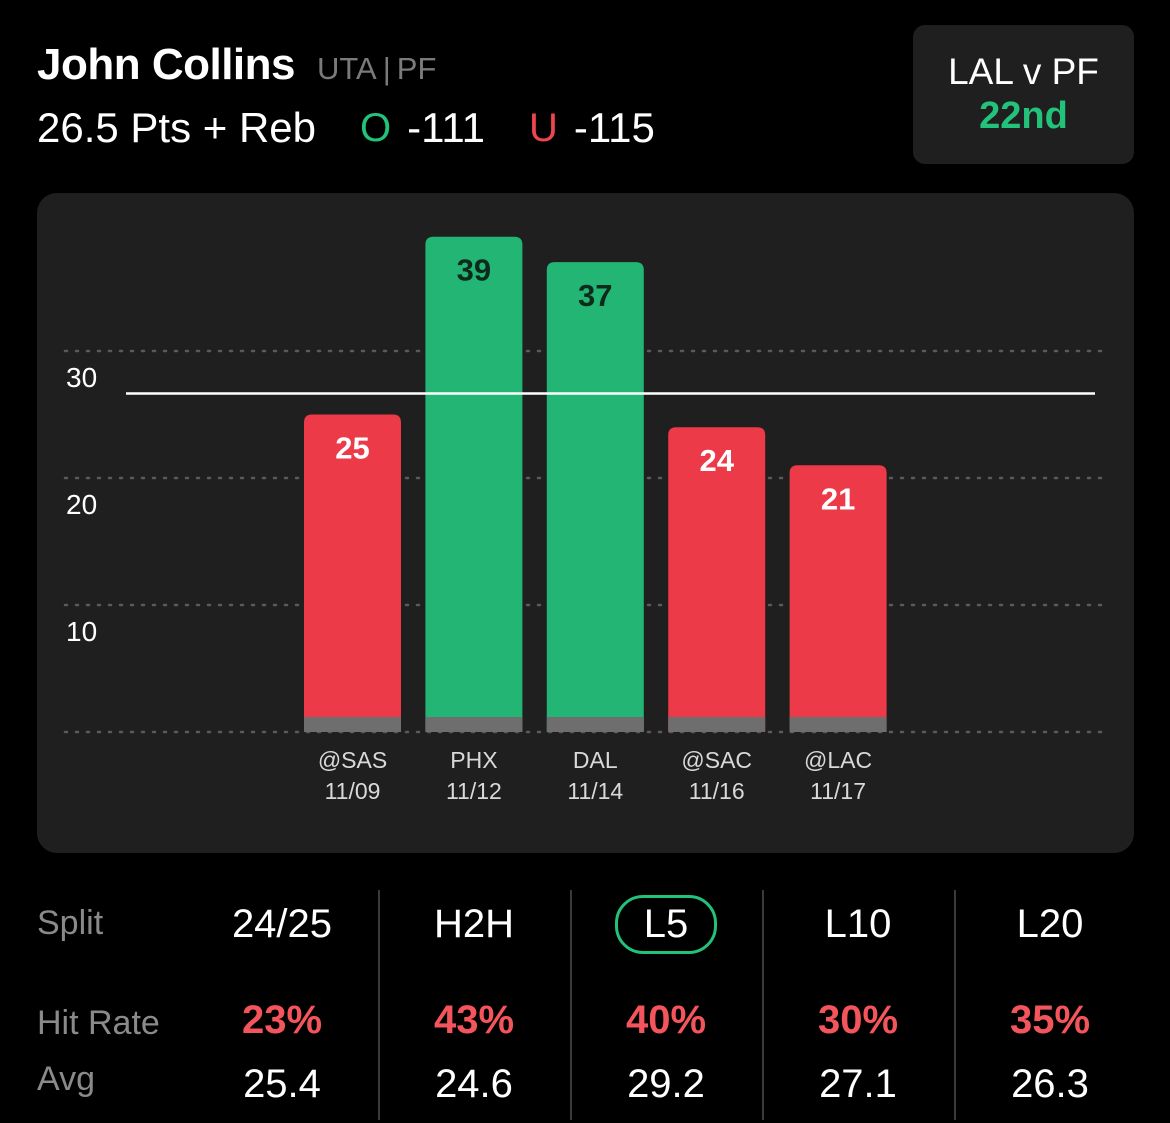 The height and width of the screenshot is (1123, 1170). What do you see at coordinates (614, 127) in the screenshot?
I see `under-odds: -115` at bounding box center [614, 127].